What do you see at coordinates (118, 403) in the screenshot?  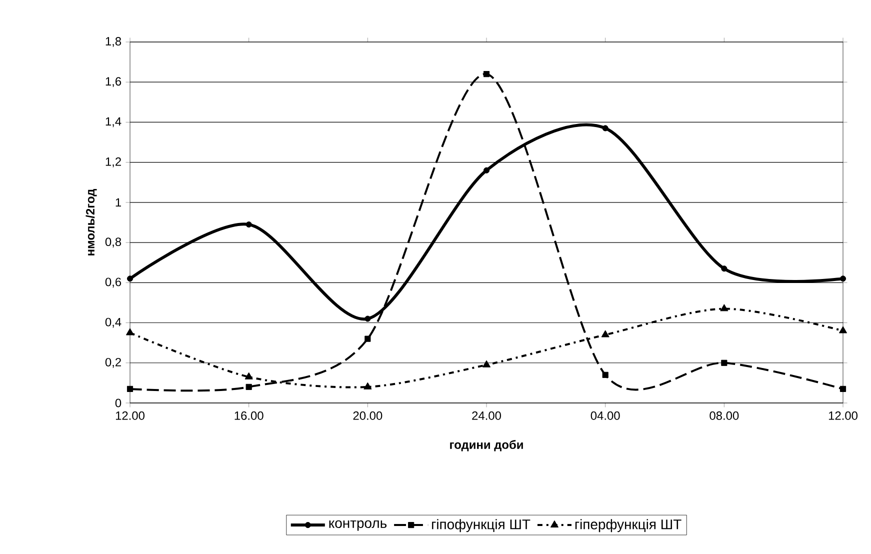 I see `y-tick-label: 0` at bounding box center [118, 403].